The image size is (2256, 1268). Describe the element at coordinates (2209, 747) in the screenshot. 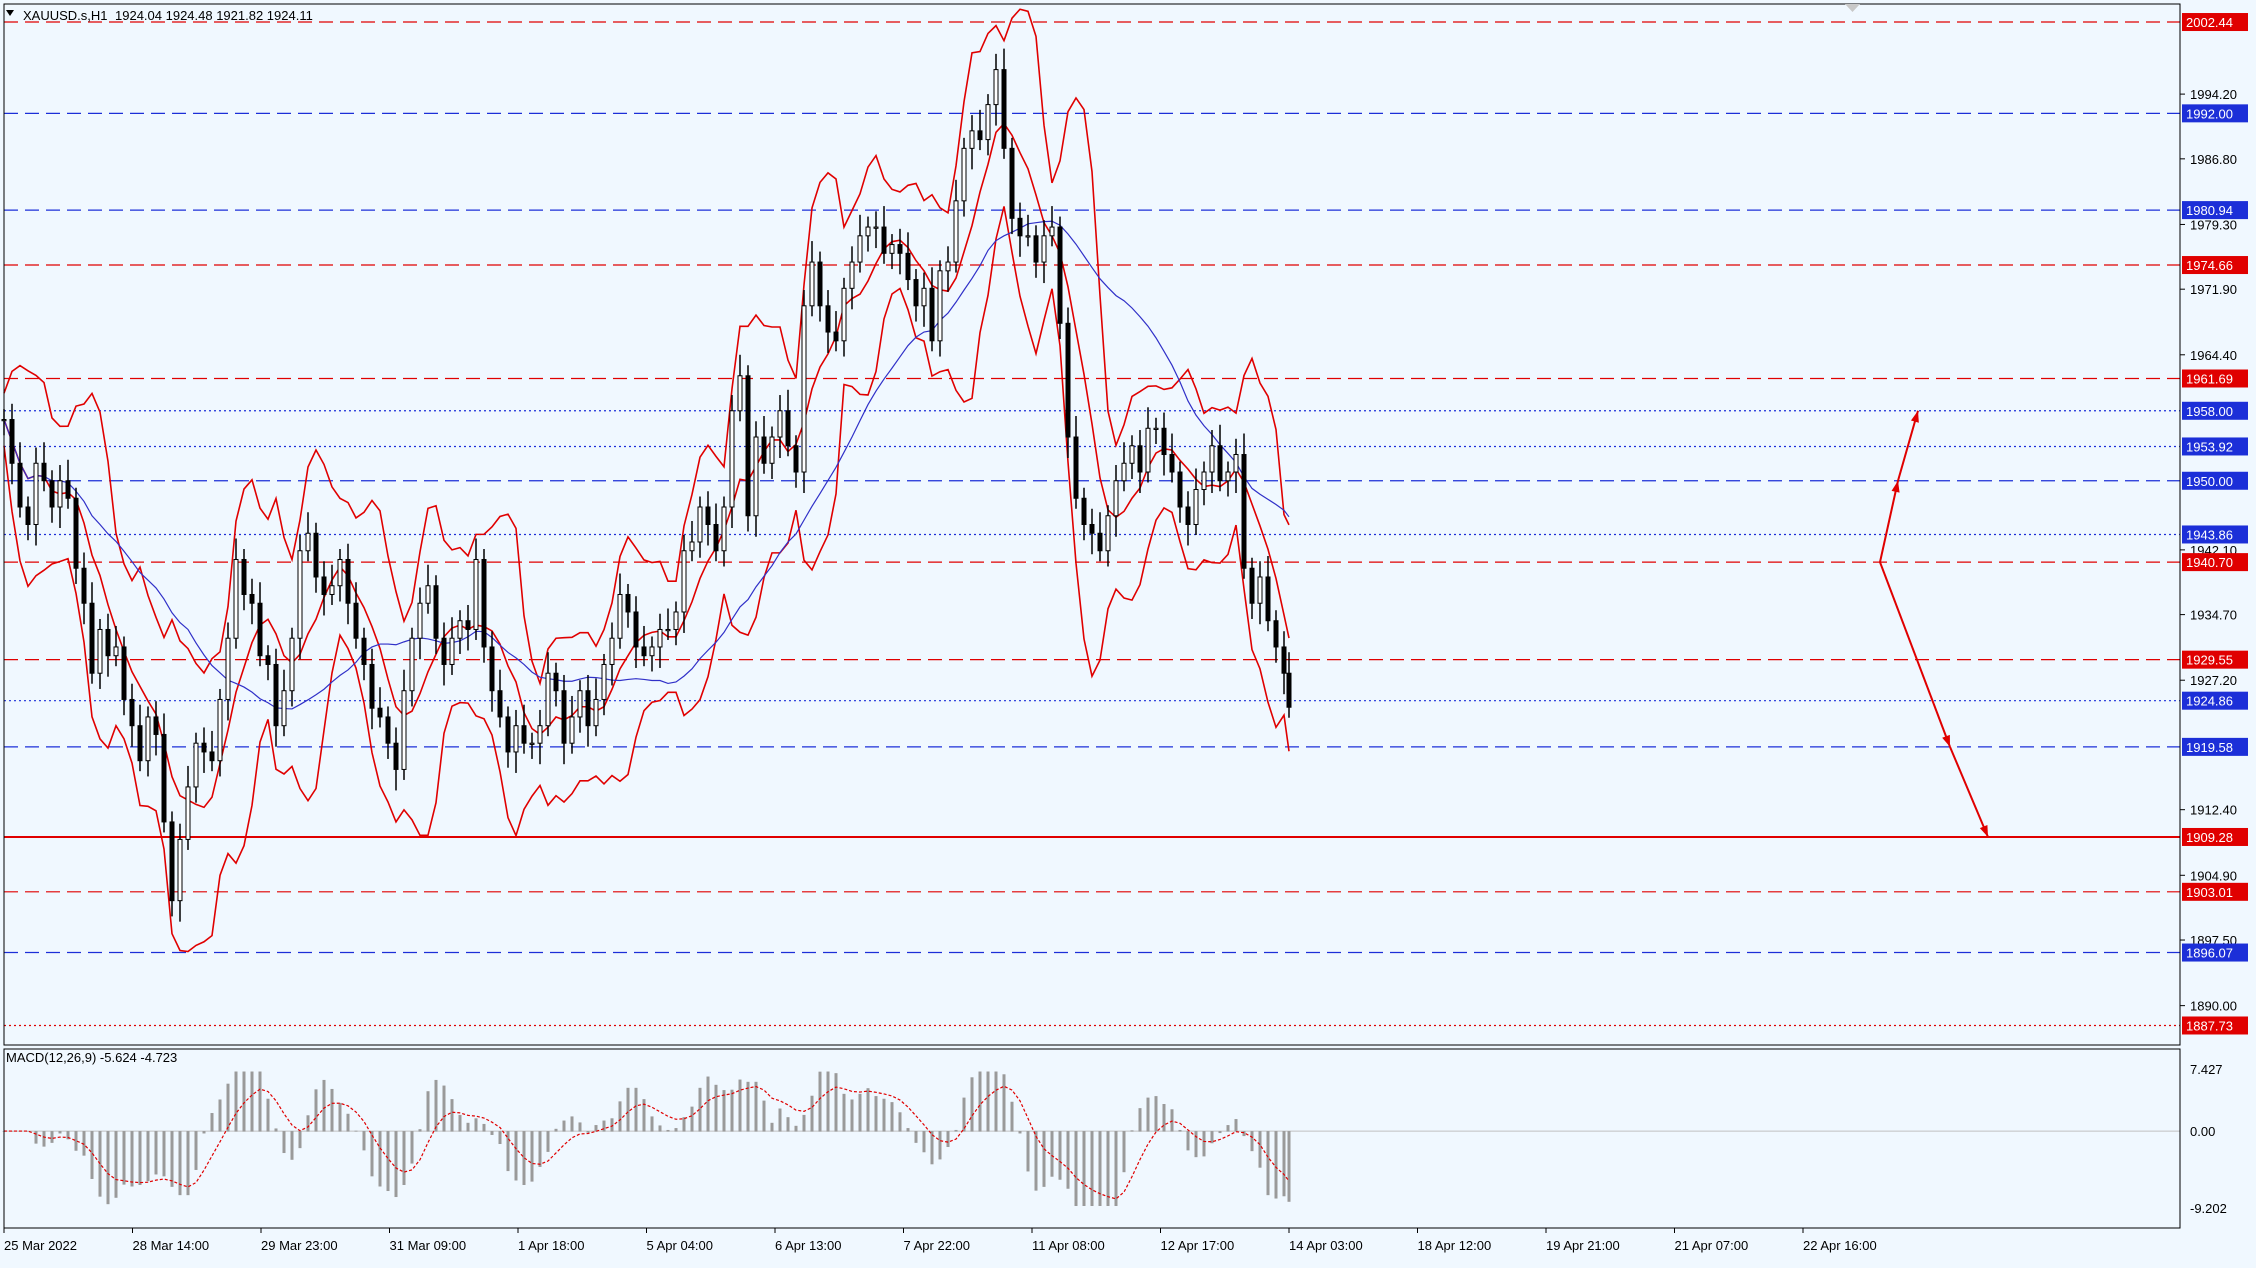

I see `level-label: 1919.58` at that location.